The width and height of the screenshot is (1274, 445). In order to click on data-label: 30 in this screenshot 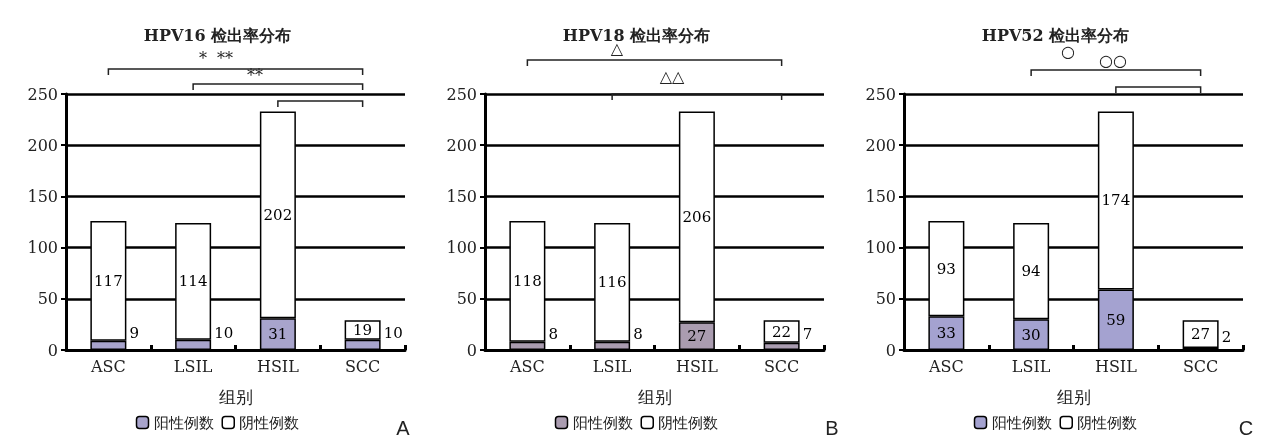, I will do `click(1031, 334)`.